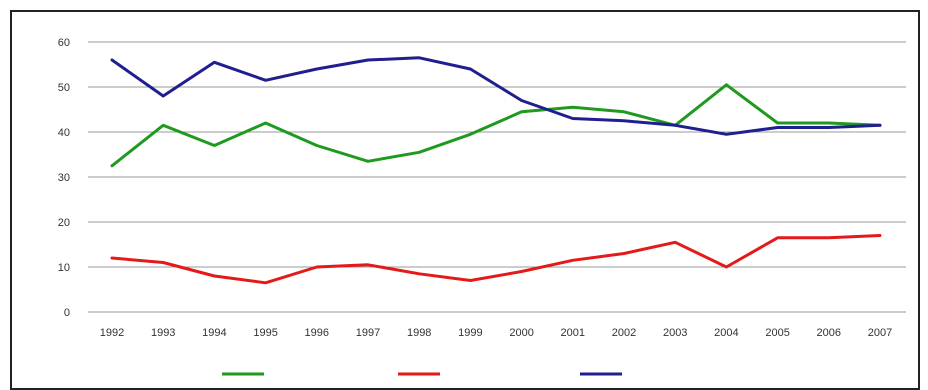 The image size is (928, 390). What do you see at coordinates (573, 333) in the screenshot?
I see `x-tick-label: 2001` at bounding box center [573, 333].